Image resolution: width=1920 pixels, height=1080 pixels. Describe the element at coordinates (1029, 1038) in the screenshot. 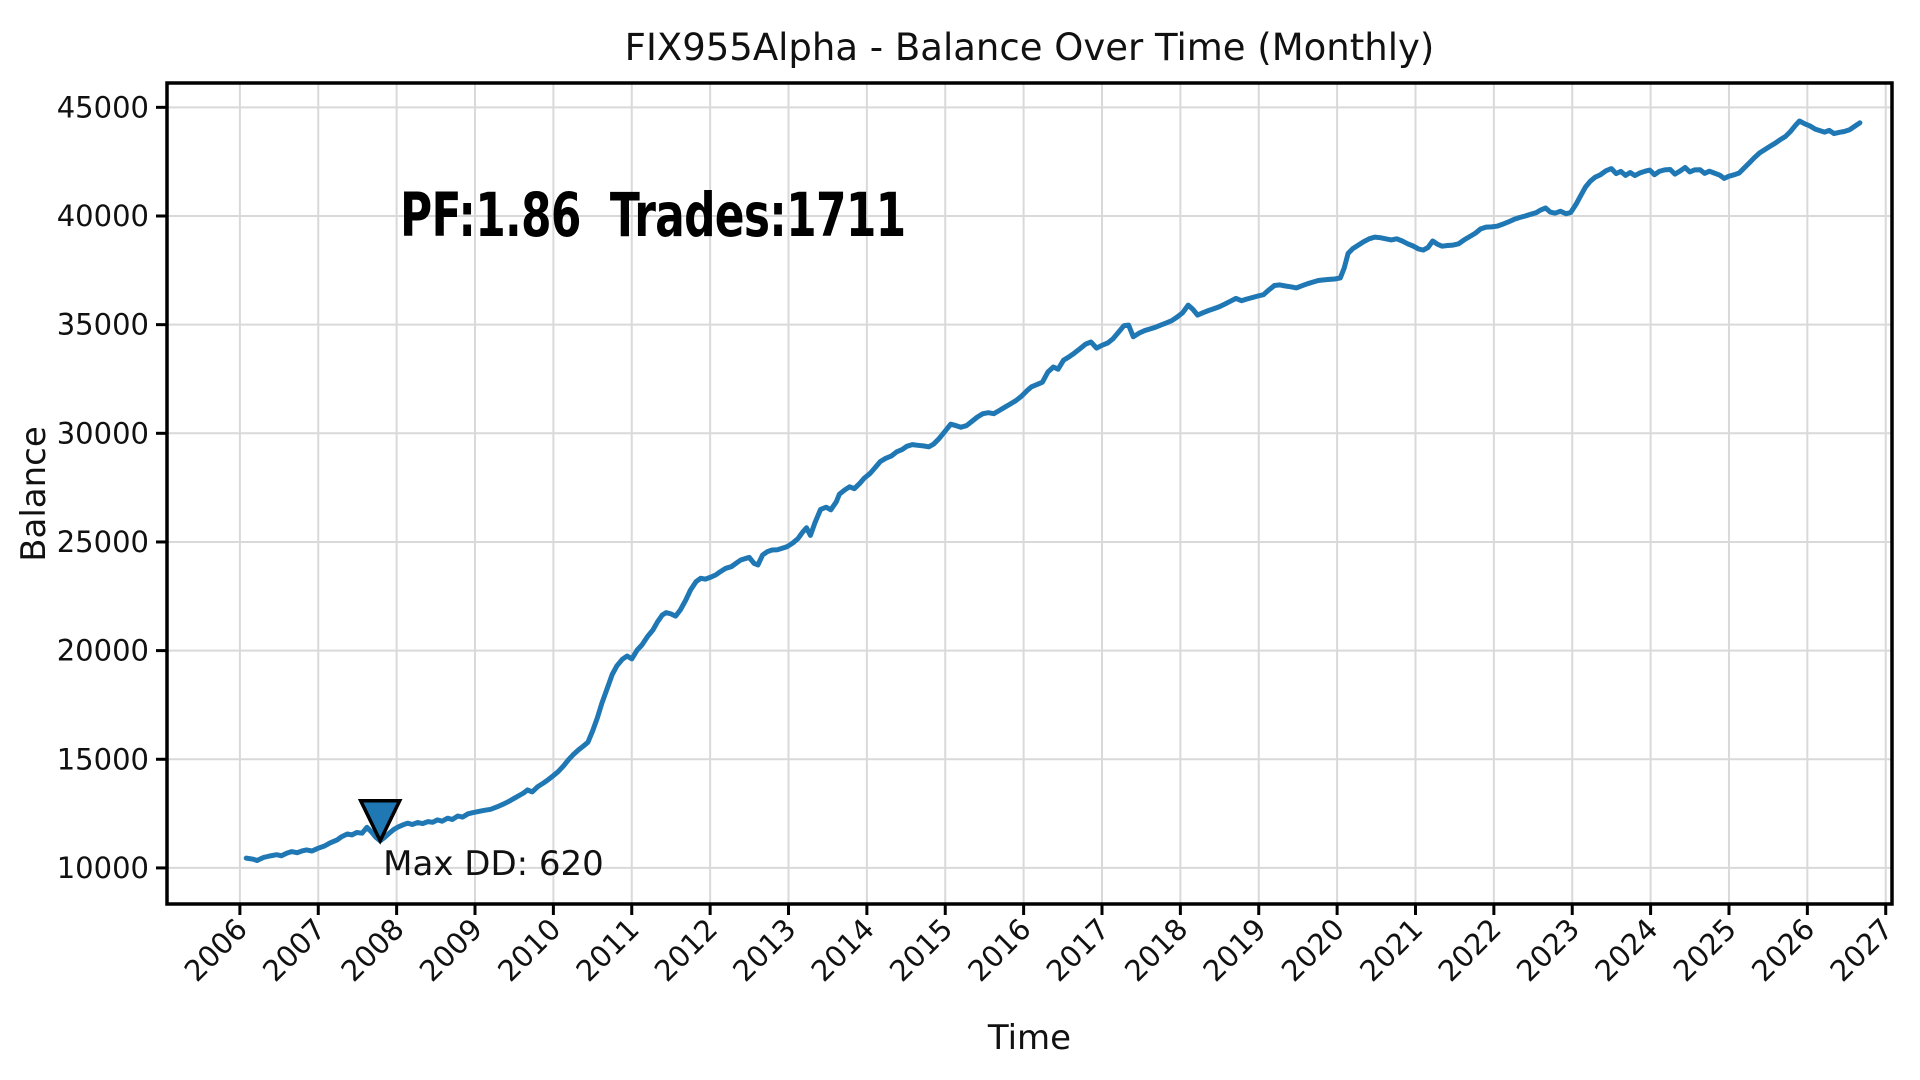

I see `x-axis-label: Time` at that location.